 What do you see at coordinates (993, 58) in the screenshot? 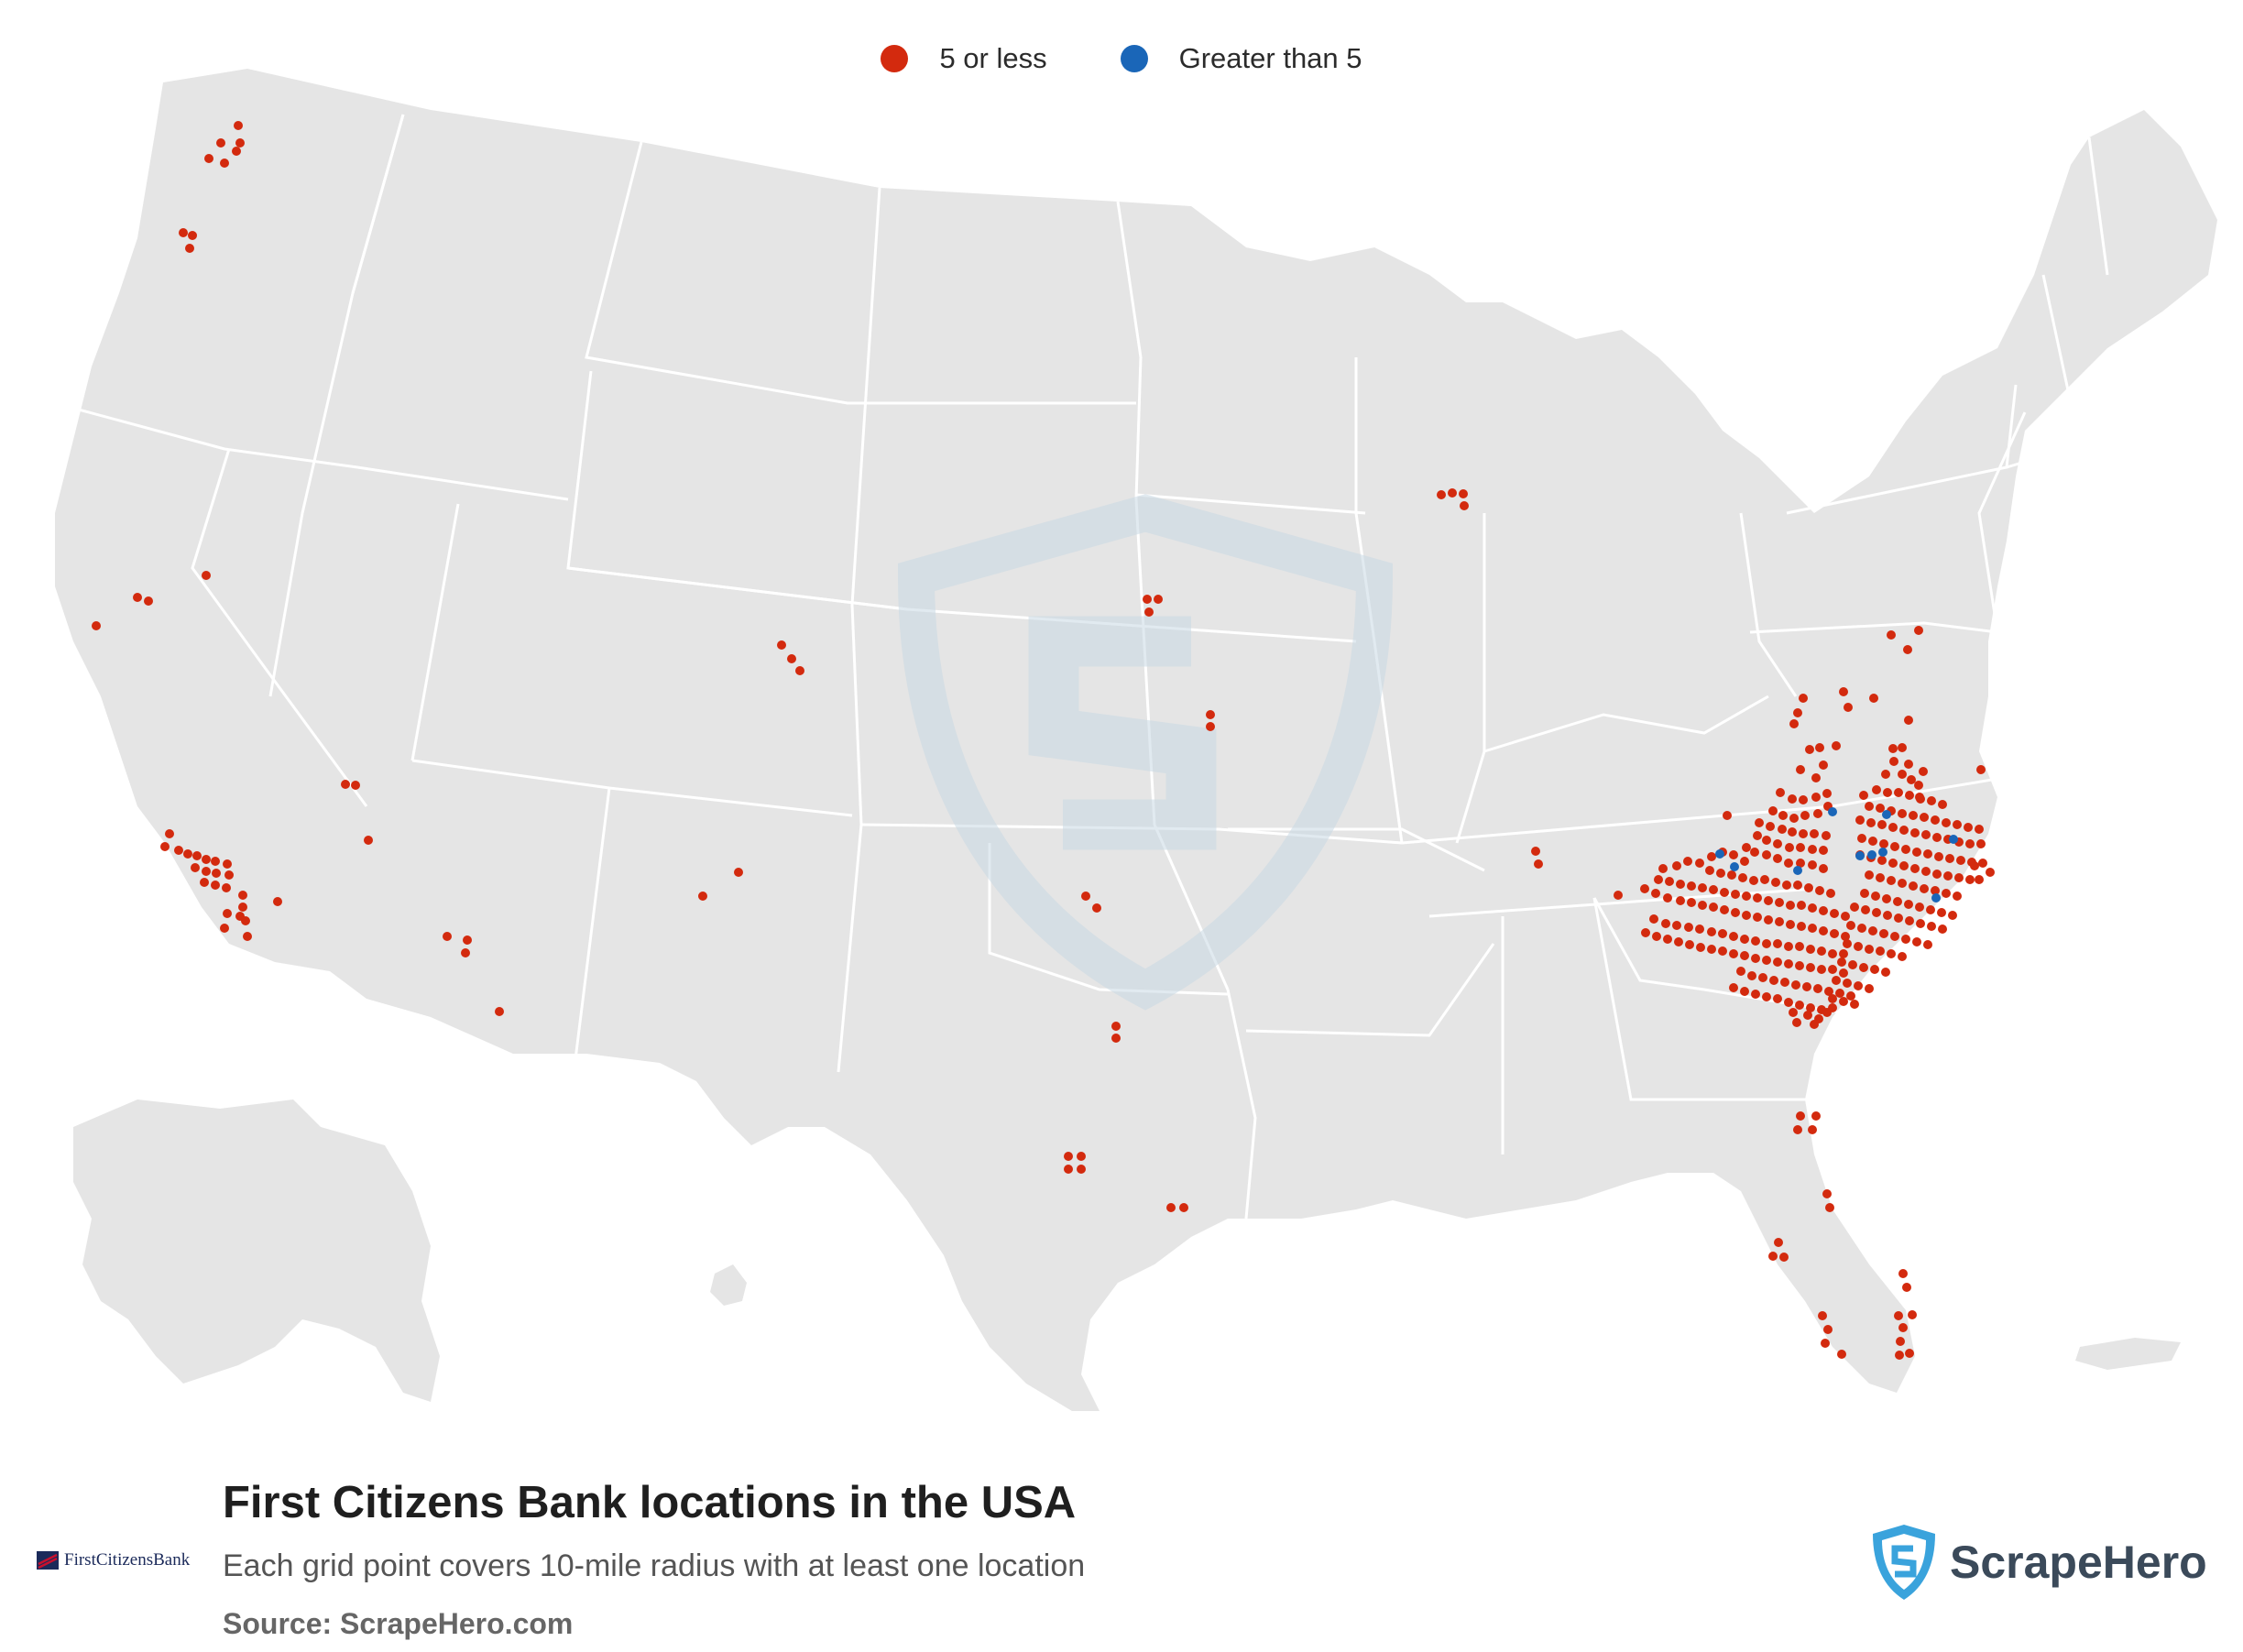
I see `legend-label-low: 5 or less` at bounding box center [993, 58].